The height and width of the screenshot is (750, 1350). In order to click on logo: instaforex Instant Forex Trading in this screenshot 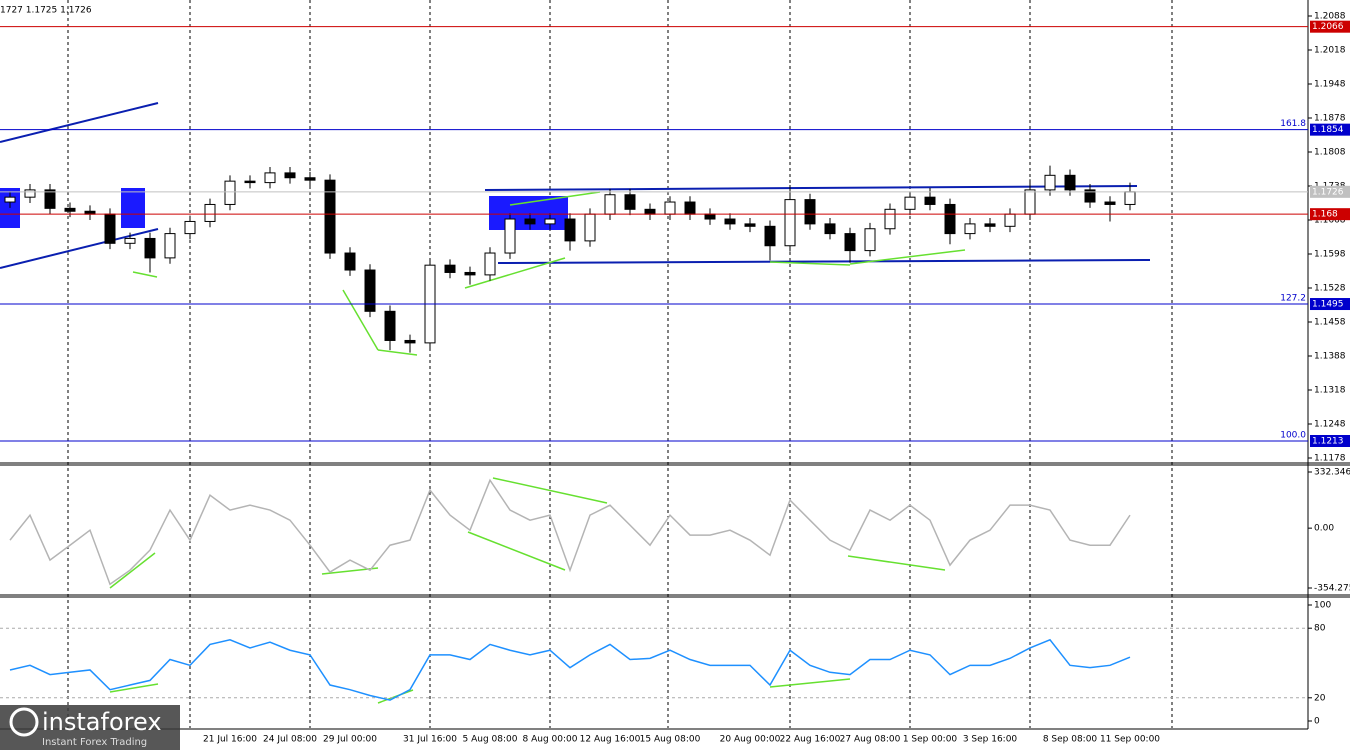, I will do `click(90, 727)`.